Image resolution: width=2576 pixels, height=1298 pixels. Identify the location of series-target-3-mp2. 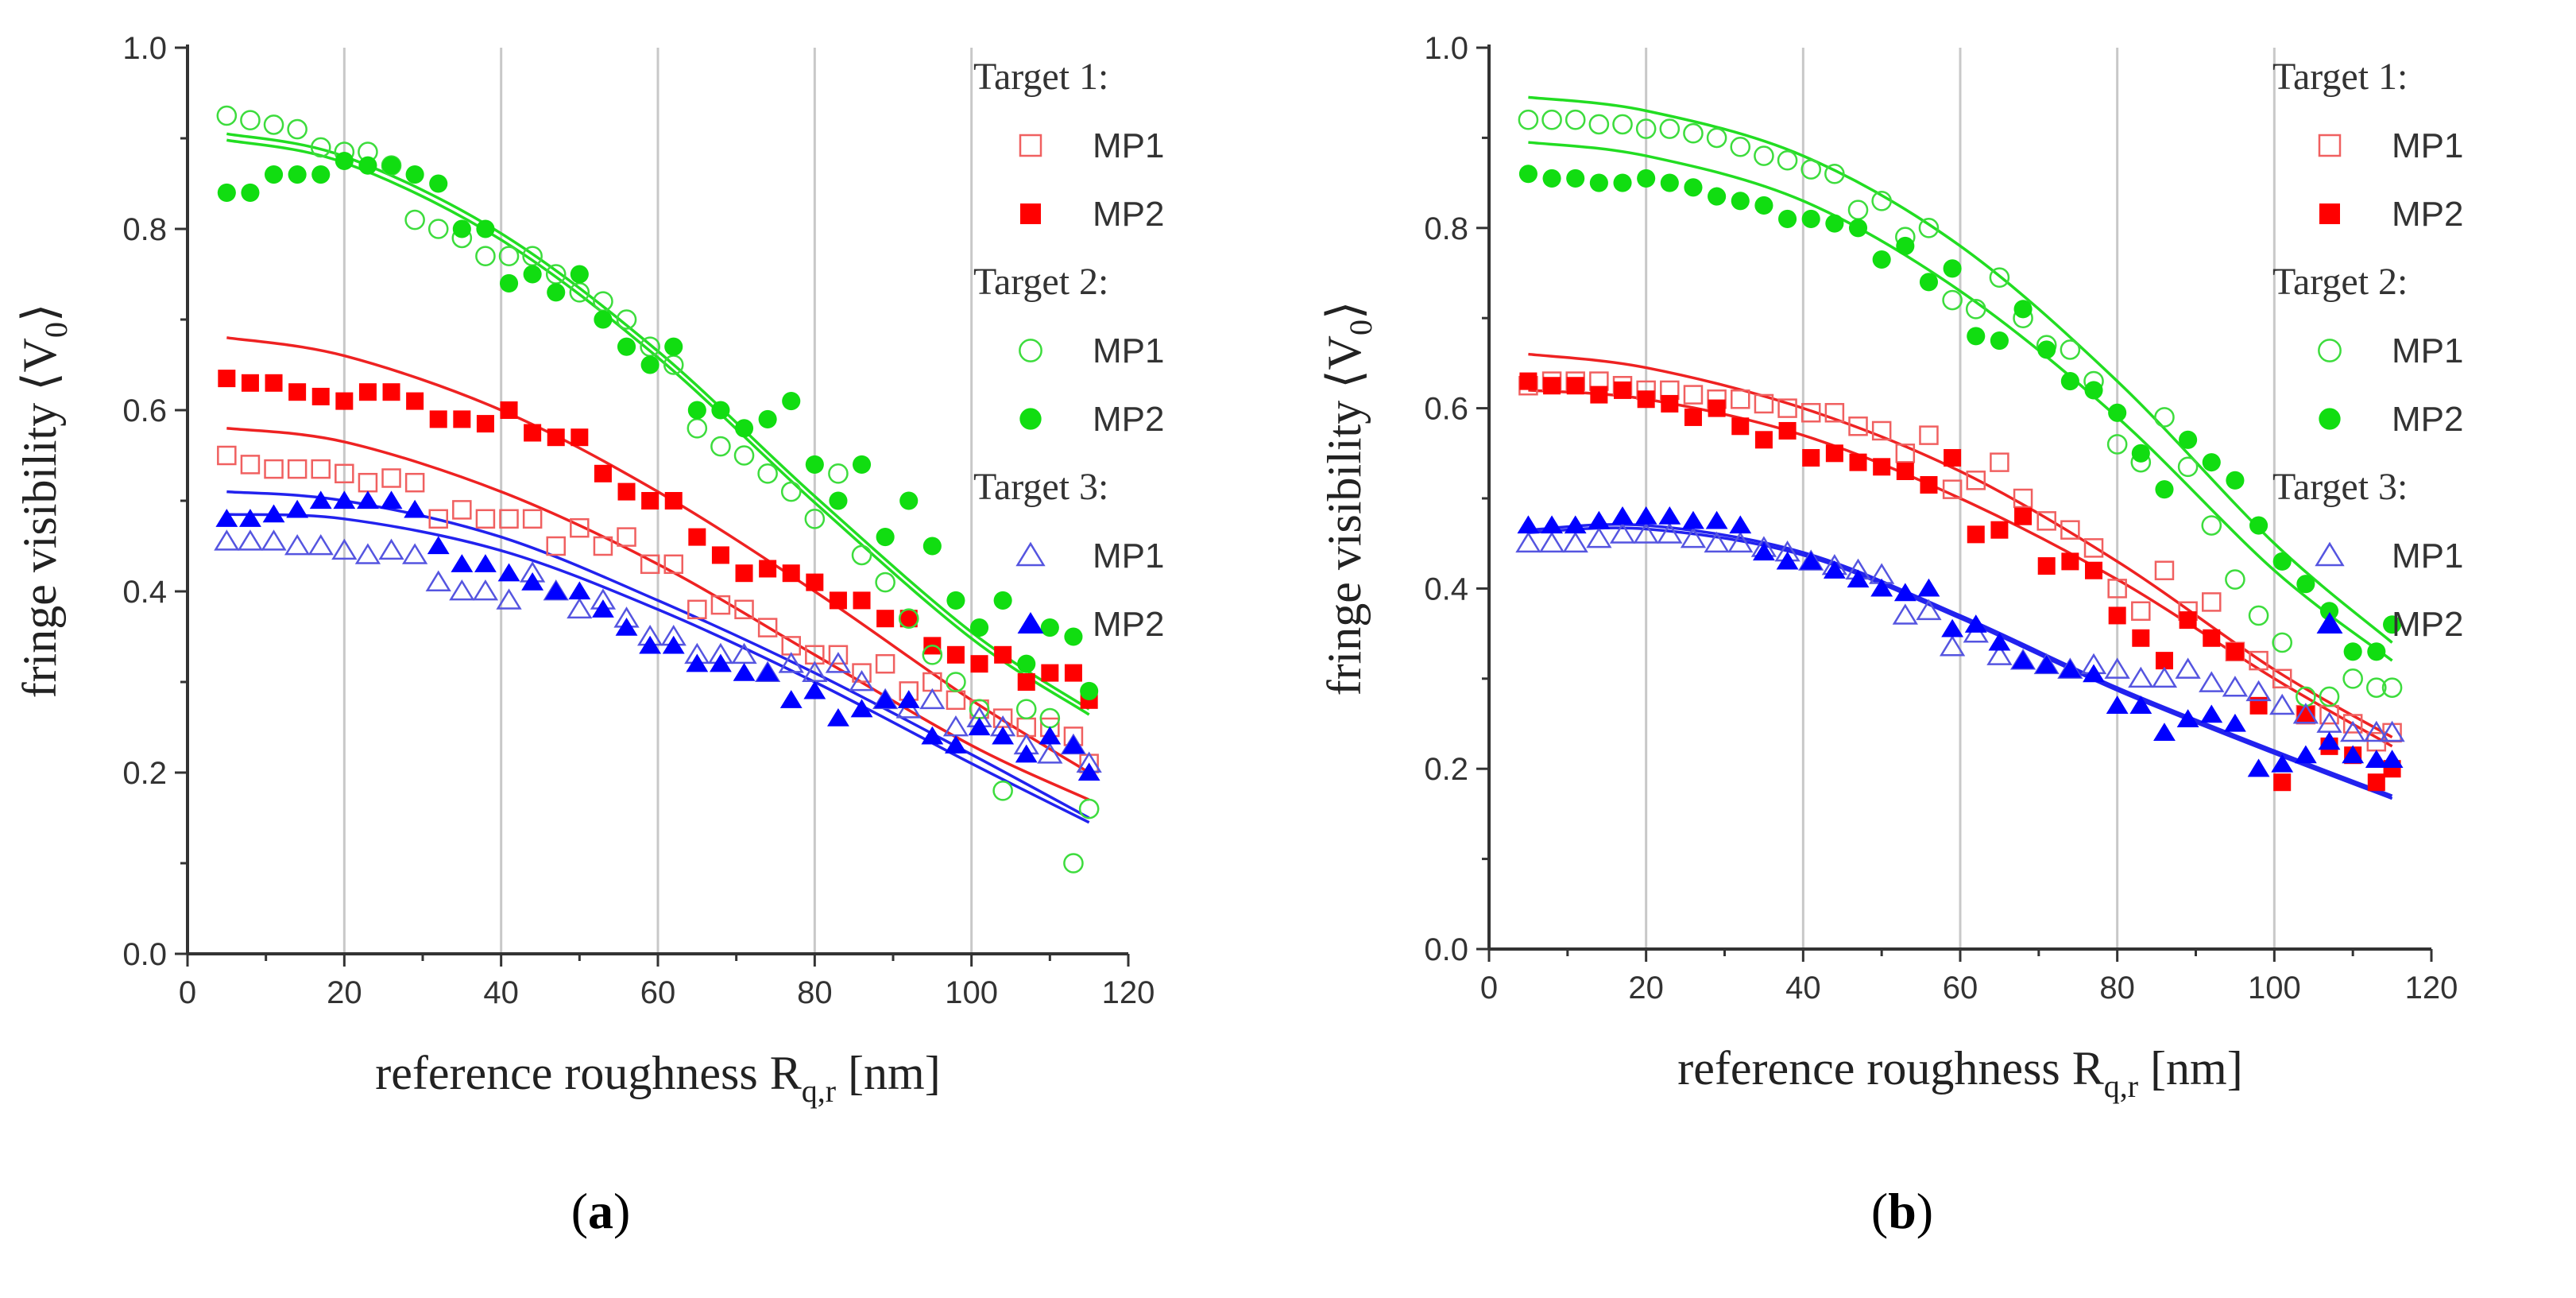
(1961, 641).